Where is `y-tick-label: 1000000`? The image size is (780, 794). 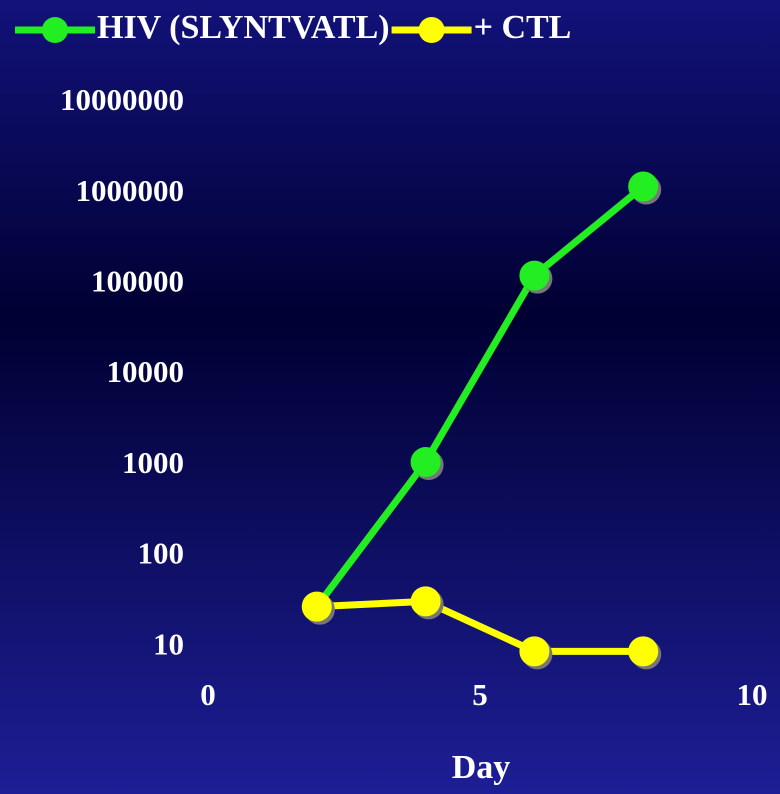 y-tick-label: 1000000 is located at coordinates (130, 190).